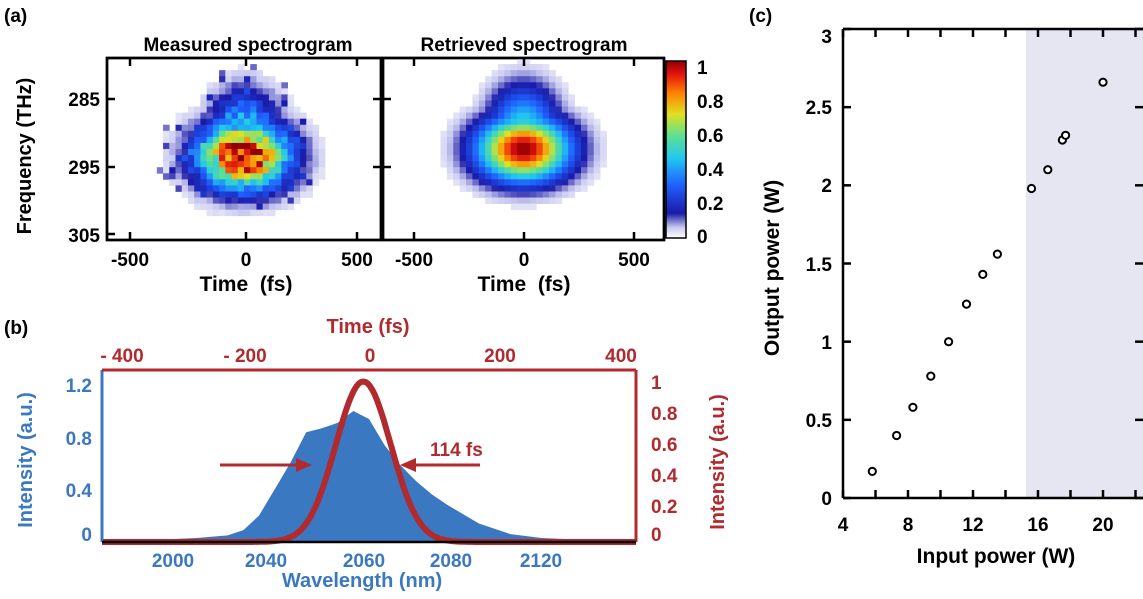  I want to click on bottom-tick-2000: 2000, so click(173, 561).